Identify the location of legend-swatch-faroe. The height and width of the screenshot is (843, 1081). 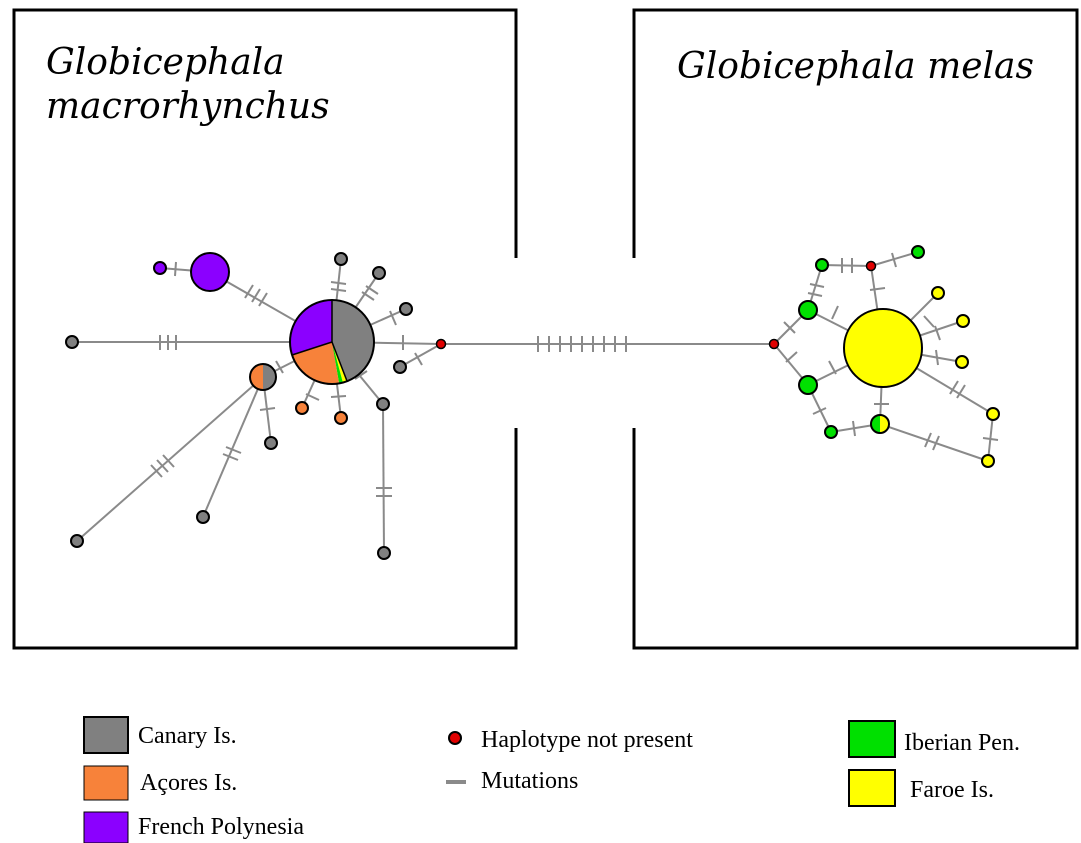
(872, 788).